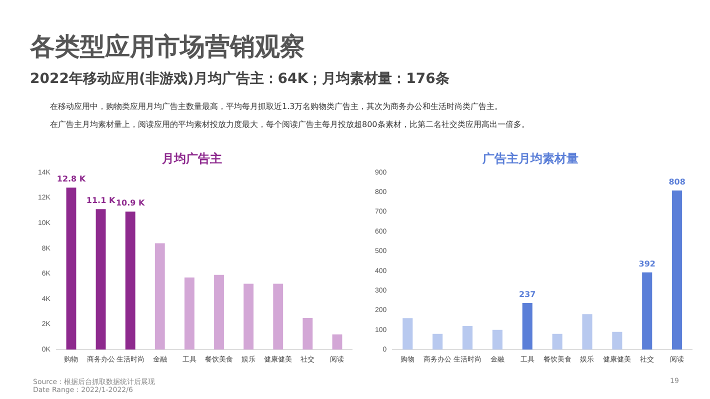  What do you see at coordinates (677, 182) in the screenshot?
I see `data-label: 808` at bounding box center [677, 182].